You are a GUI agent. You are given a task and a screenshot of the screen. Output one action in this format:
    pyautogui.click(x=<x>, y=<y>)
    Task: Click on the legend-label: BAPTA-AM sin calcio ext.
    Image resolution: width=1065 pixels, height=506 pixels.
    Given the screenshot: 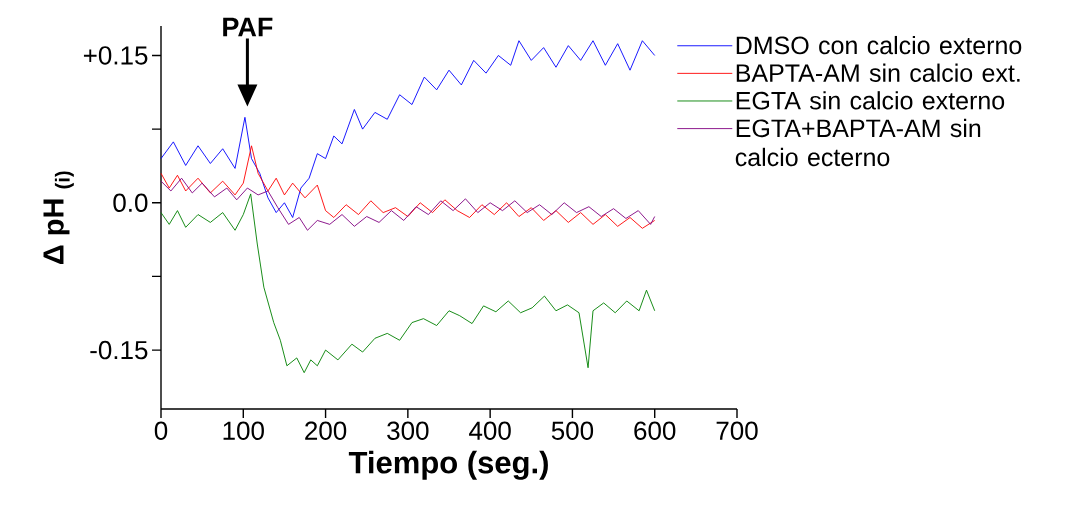 What is the action you would take?
    pyautogui.click(x=878, y=72)
    